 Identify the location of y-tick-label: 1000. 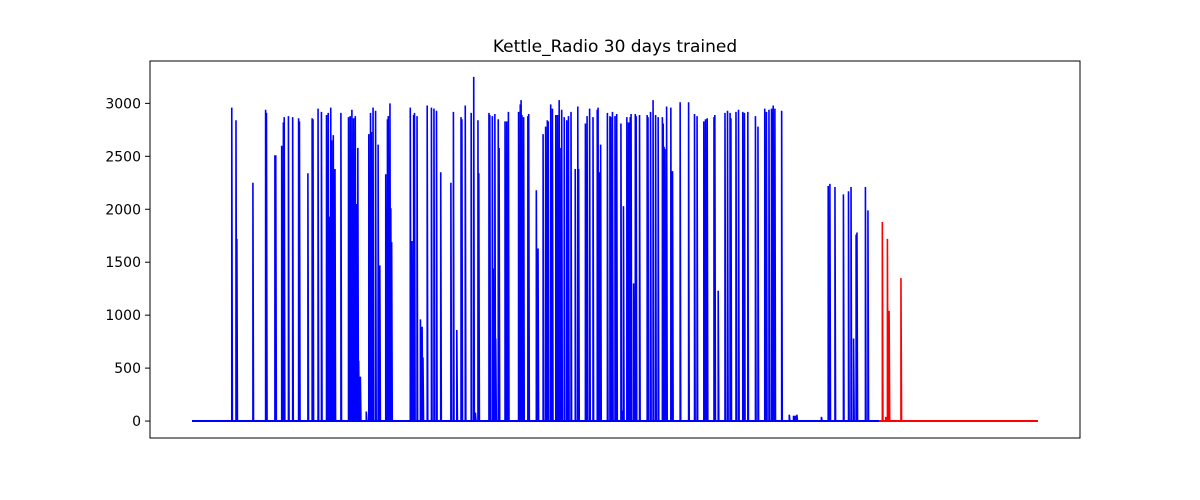
(123, 316).